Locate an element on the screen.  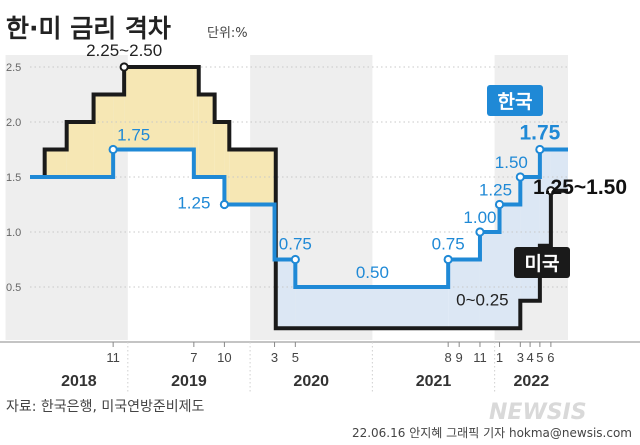
year-label: 2021 is located at coordinates (434, 381).